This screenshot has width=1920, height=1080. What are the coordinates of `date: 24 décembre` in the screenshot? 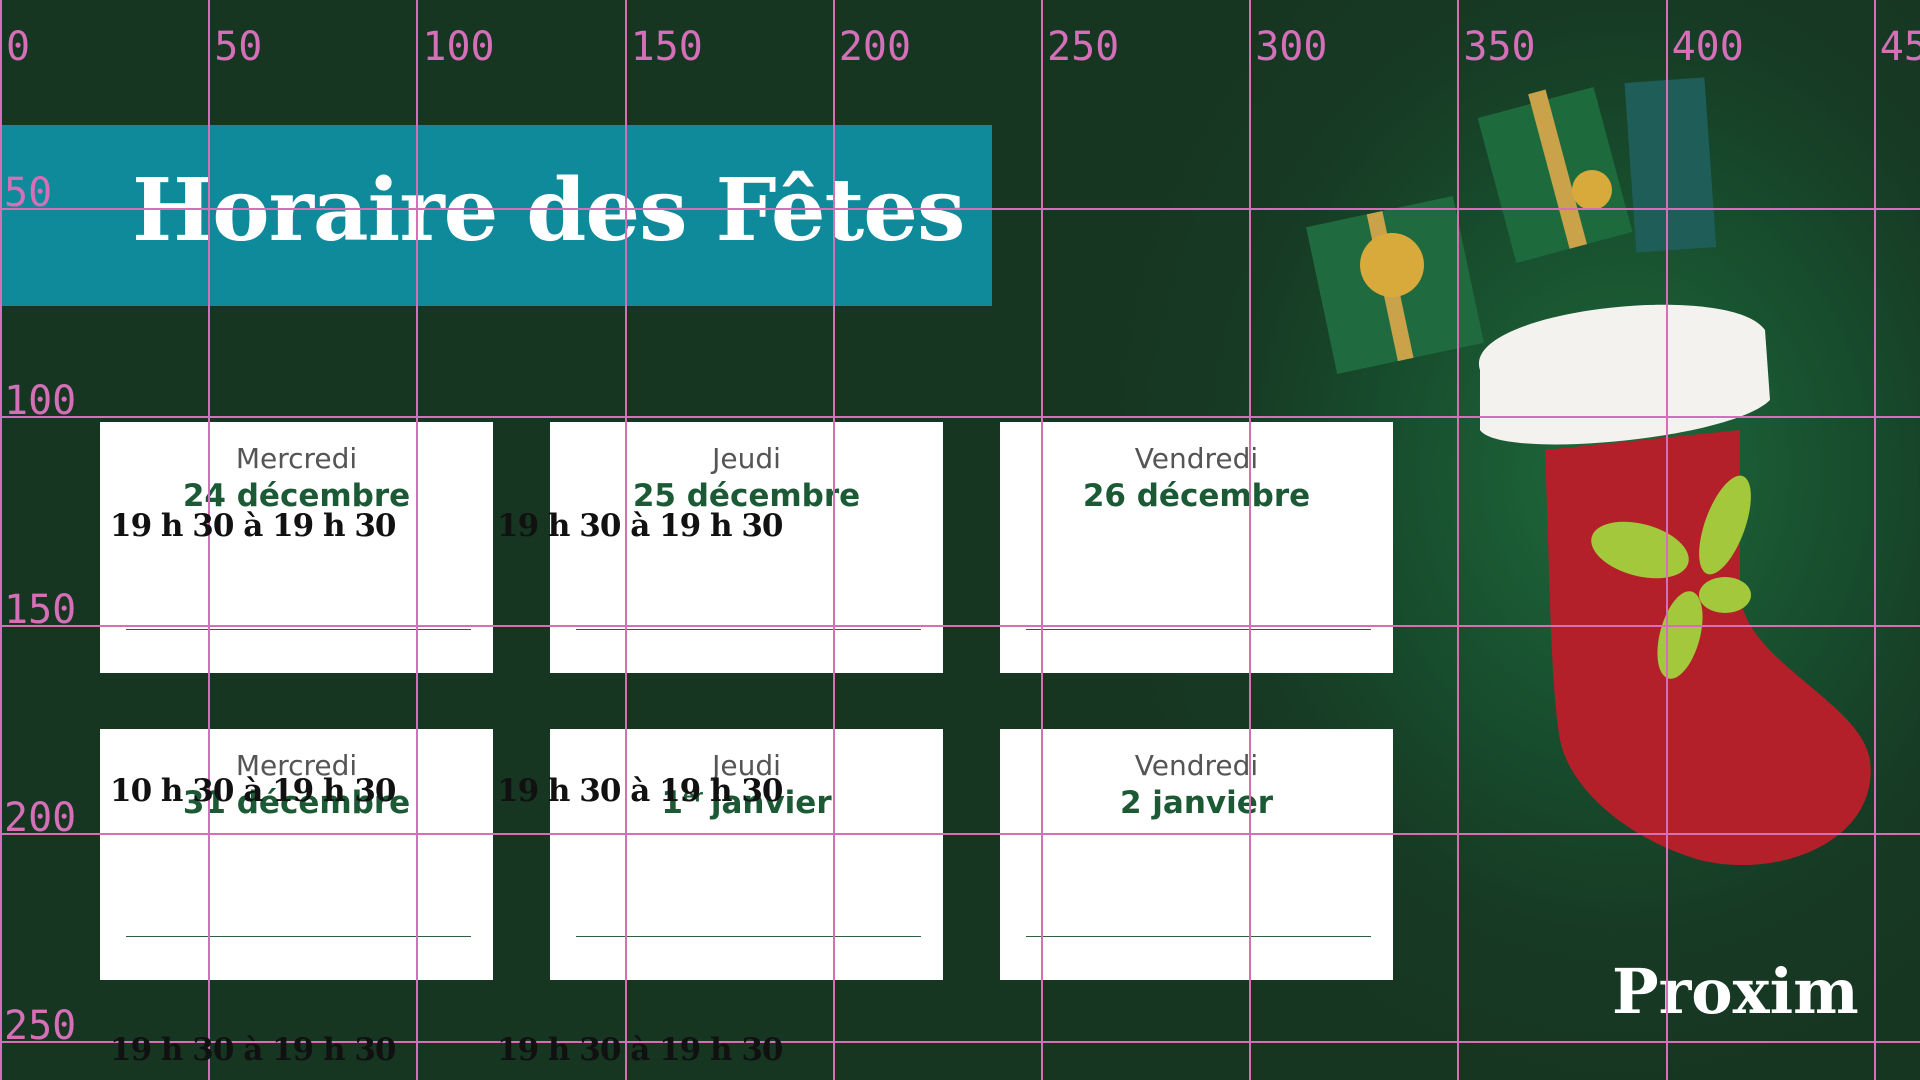 It's located at (296, 496).